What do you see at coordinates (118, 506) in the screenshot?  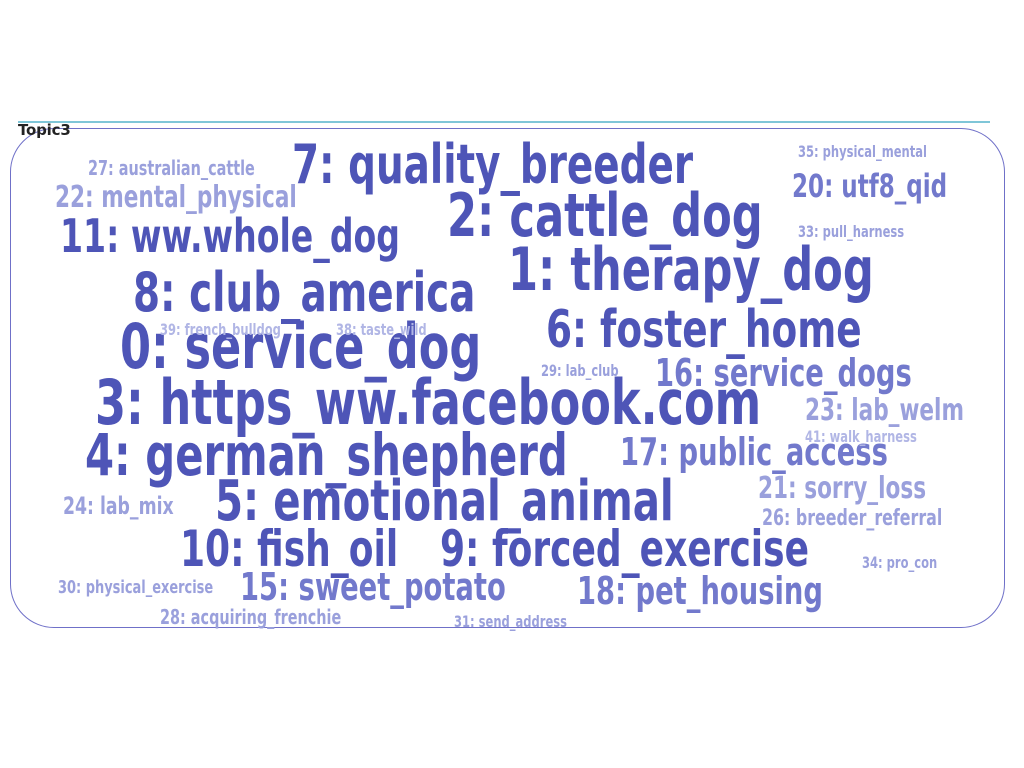 I see `cloud-word-24: 24: lab_mix` at bounding box center [118, 506].